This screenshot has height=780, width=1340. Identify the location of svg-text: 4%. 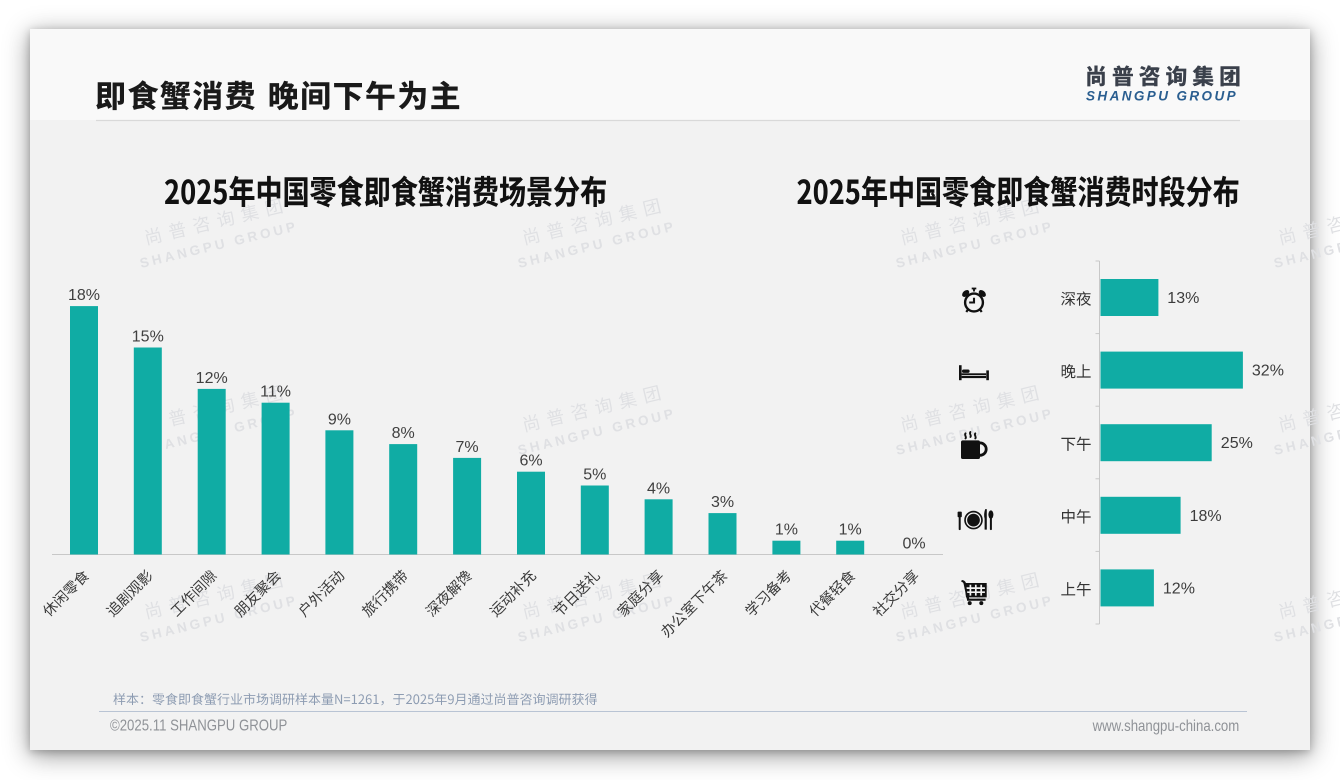
(658, 488).